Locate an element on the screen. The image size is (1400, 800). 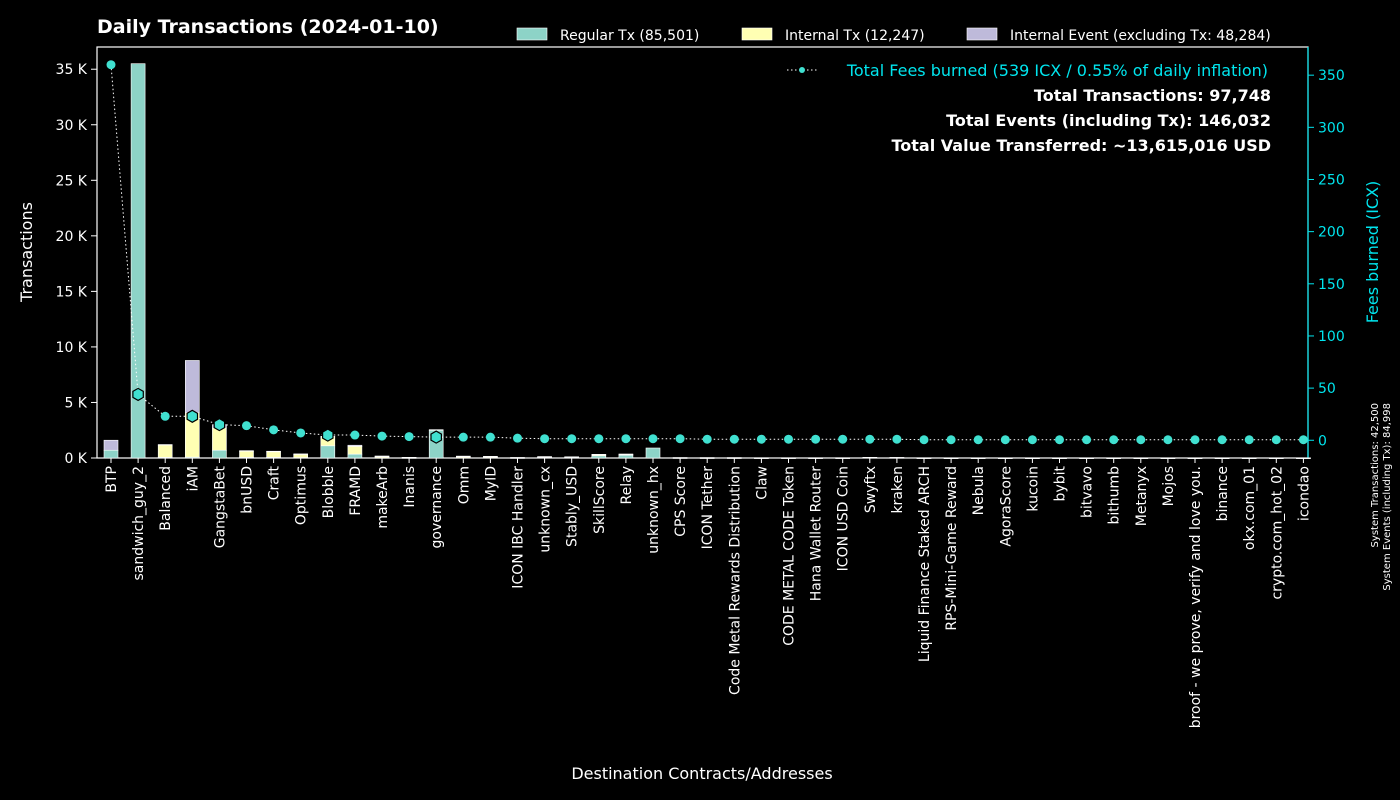
category-label: Nebula is located at coordinates (979, 490).